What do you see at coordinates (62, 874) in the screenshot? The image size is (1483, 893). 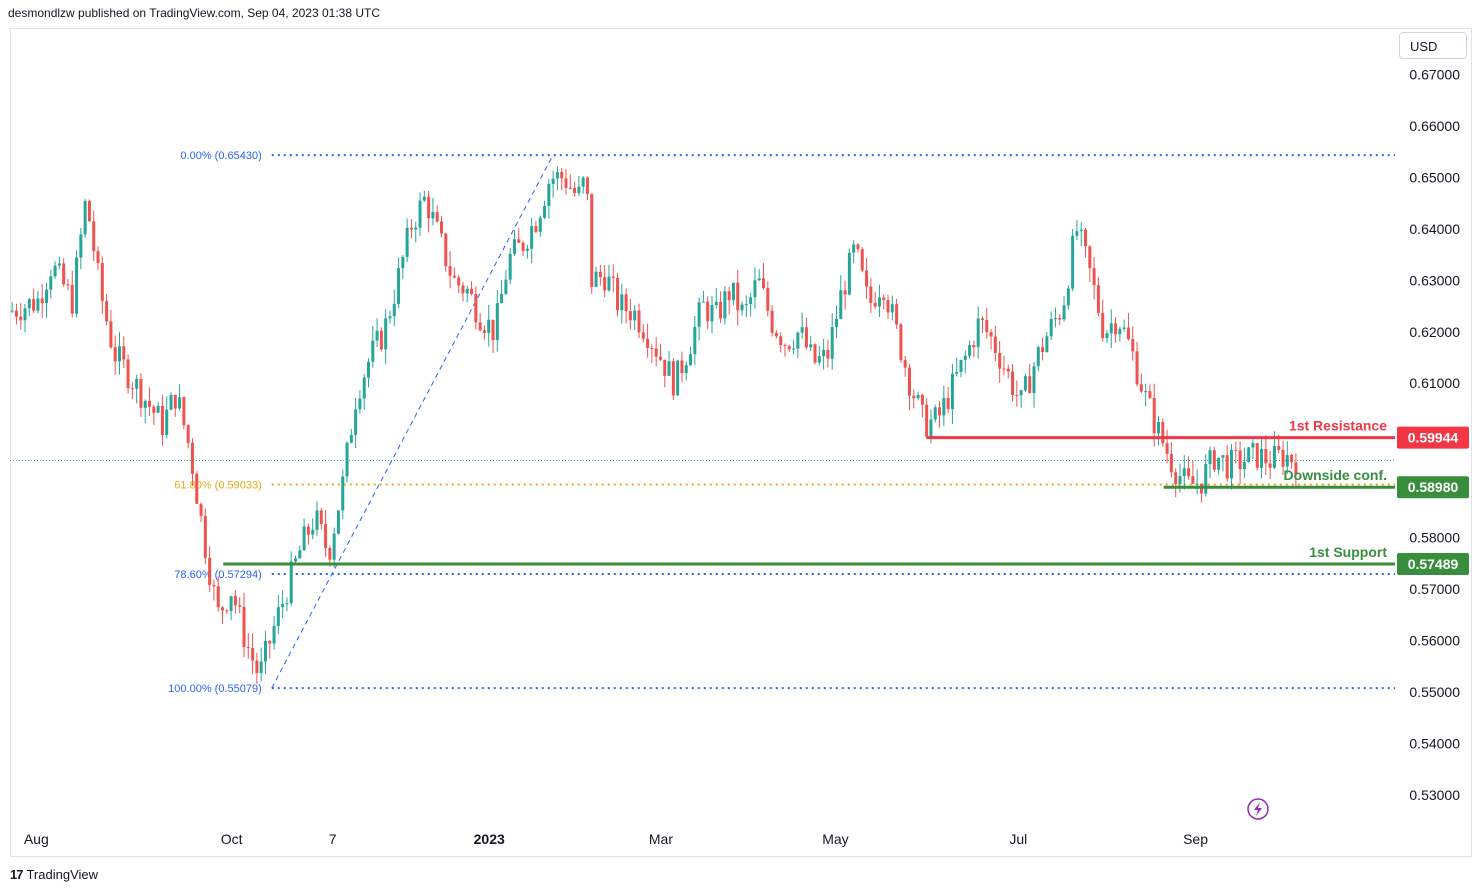 I see `footer-brand: TradingView` at bounding box center [62, 874].